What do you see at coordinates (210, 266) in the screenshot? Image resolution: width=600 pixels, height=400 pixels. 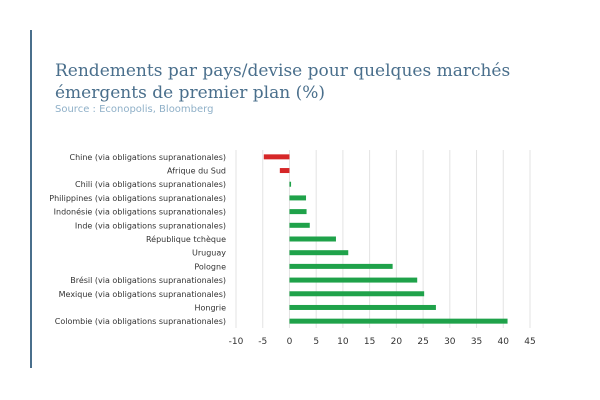 I see `category-label: Pologne` at bounding box center [210, 266].